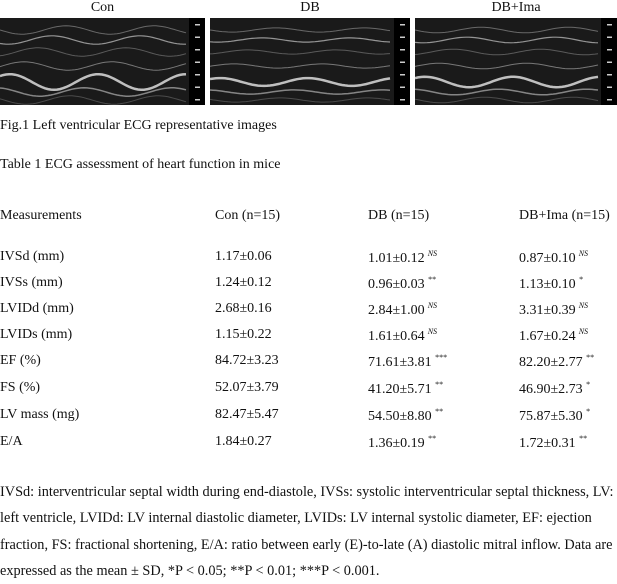 The width and height of the screenshot is (617, 584). I want to click on panel-label: Con, so click(102, 7).